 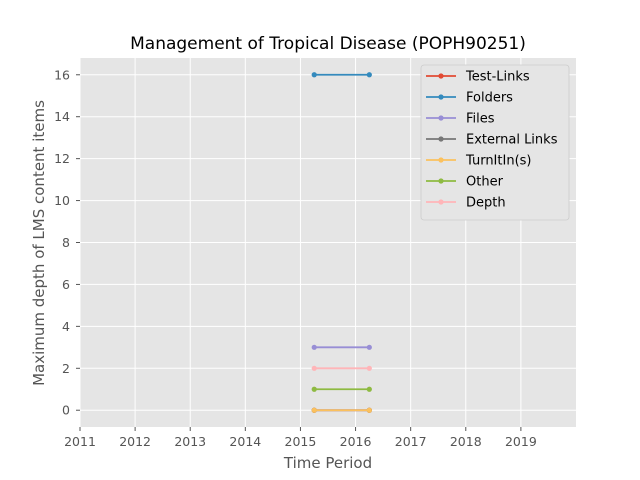 I want to click on legend-label: TurnItIn(s), so click(x=498, y=161).